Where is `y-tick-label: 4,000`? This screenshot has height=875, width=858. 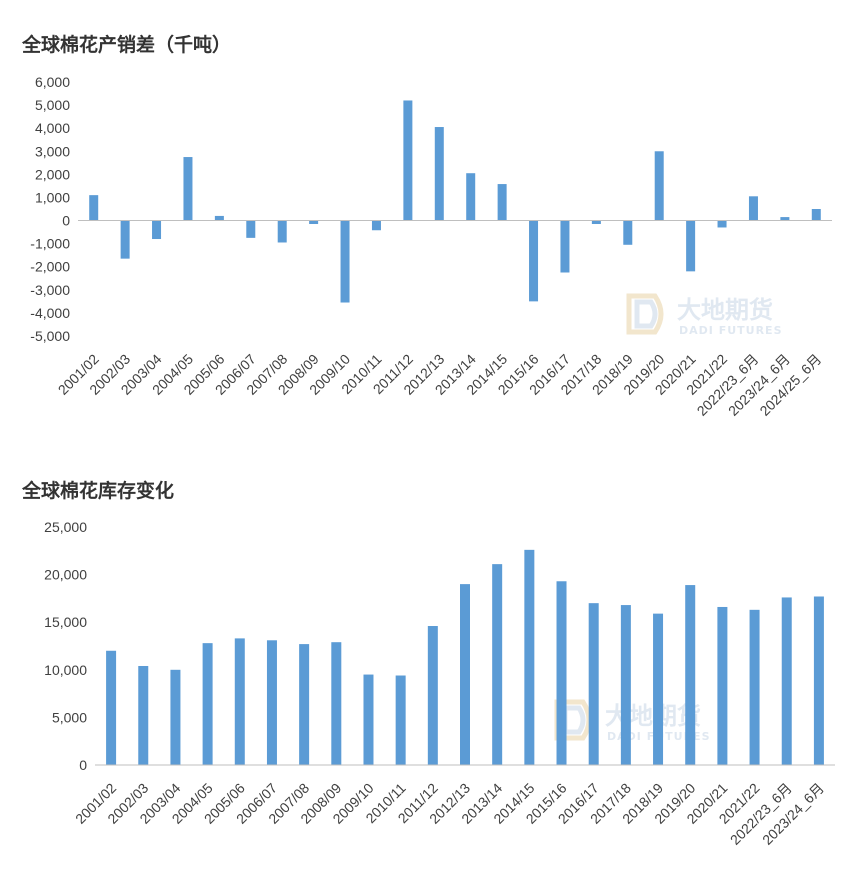 y-tick-label: 4,000 is located at coordinates (52, 128).